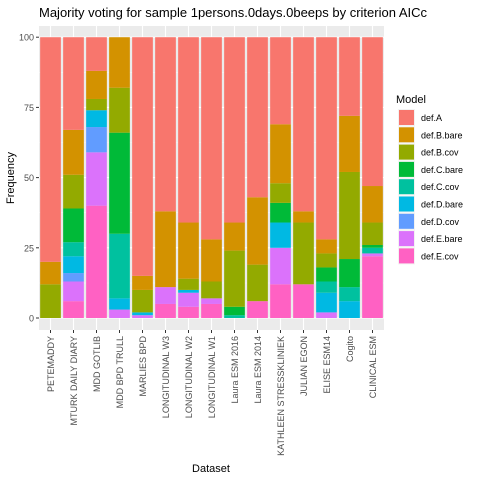 The width and height of the screenshot is (480, 480). Describe the element at coordinates (31, 319) in the screenshot. I see `y-tick-label: 0` at that location.